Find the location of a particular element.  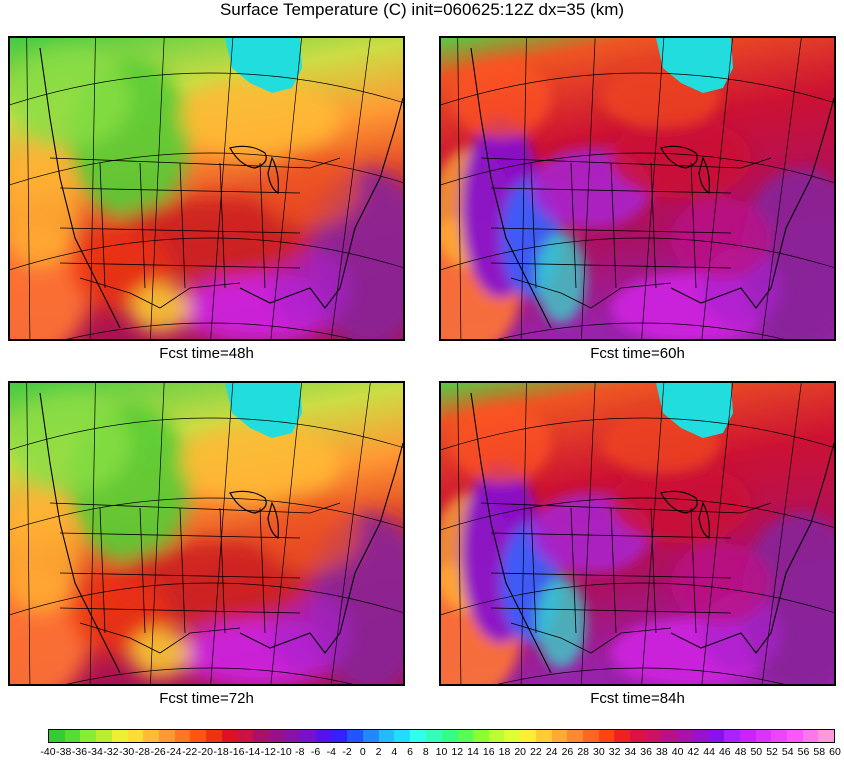

colorbar-tick-label: -12 is located at coordinates (268, 752).